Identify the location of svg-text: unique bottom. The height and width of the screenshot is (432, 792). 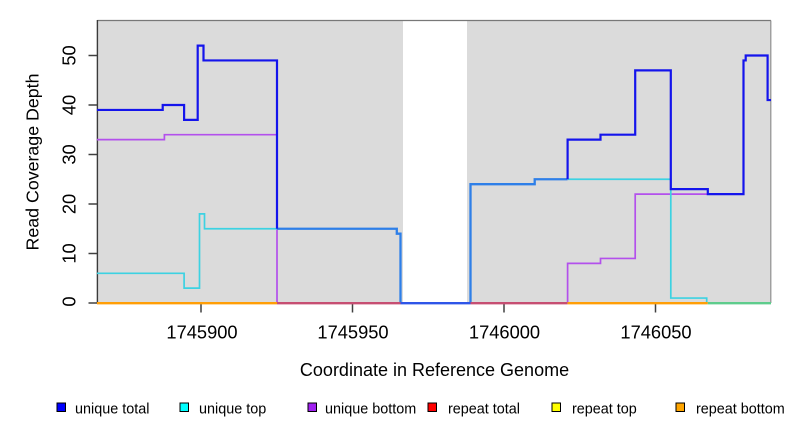
(370, 410).